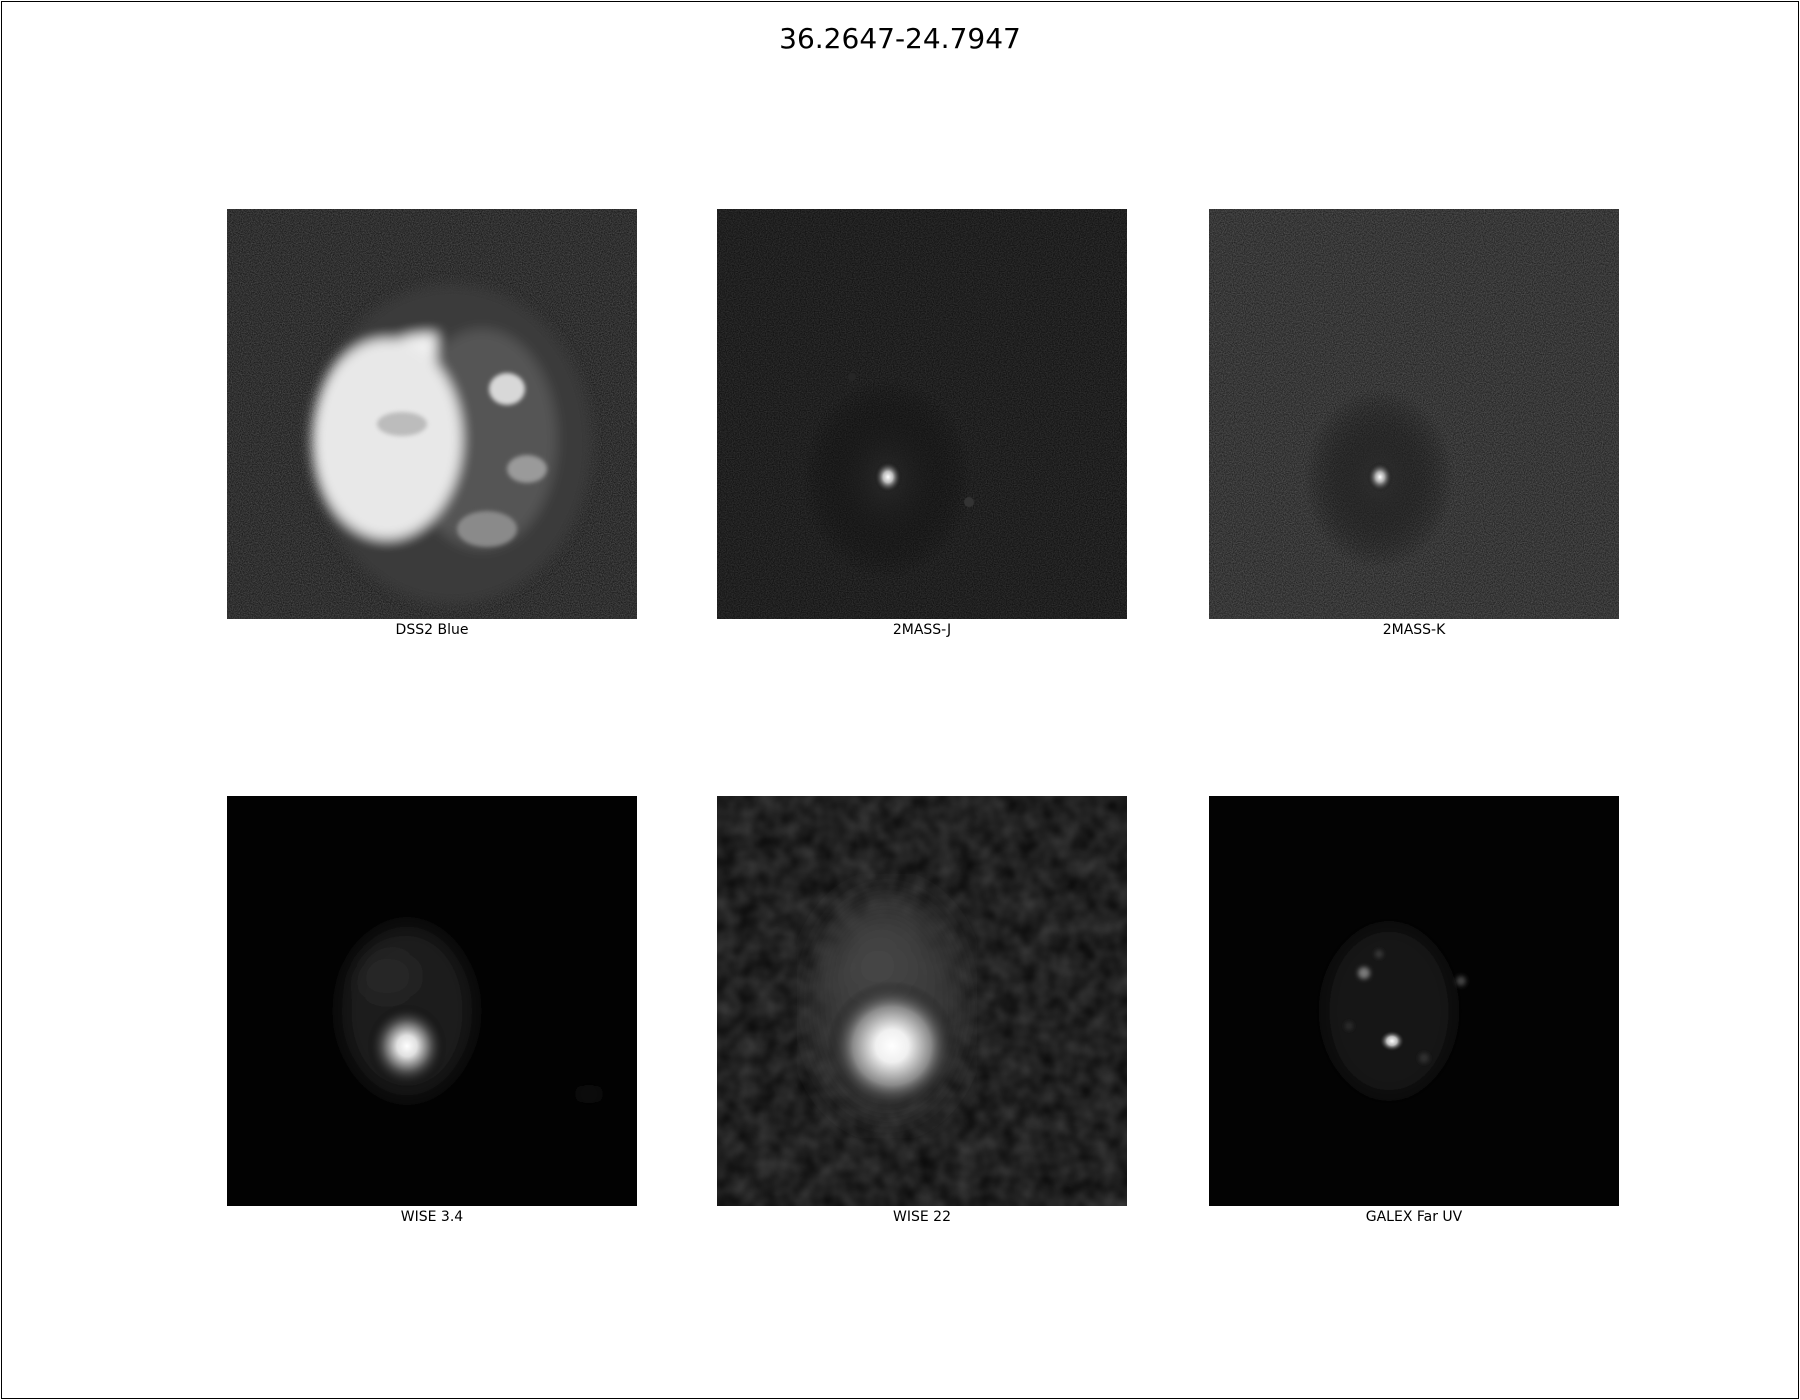 The width and height of the screenshot is (1800, 1400). I want to click on panel-label: WISE 22, so click(922, 1217).